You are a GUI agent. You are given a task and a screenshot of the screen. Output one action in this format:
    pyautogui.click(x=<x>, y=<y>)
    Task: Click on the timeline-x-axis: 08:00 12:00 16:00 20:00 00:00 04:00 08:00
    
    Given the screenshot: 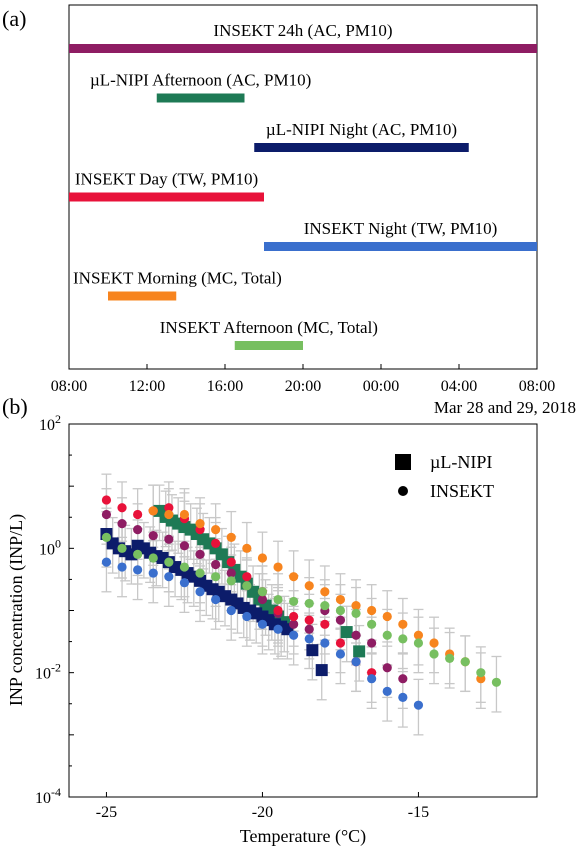 What is the action you would take?
    pyautogui.click(x=303, y=379)
    